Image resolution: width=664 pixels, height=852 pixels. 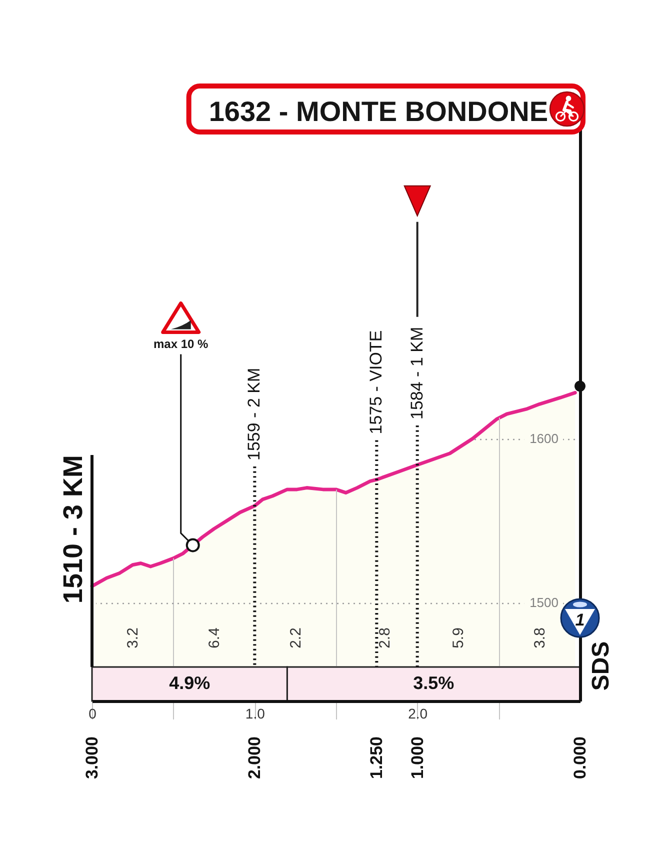 I want to click on x2-tick-label: 0.000, so click(x=580, y=758).